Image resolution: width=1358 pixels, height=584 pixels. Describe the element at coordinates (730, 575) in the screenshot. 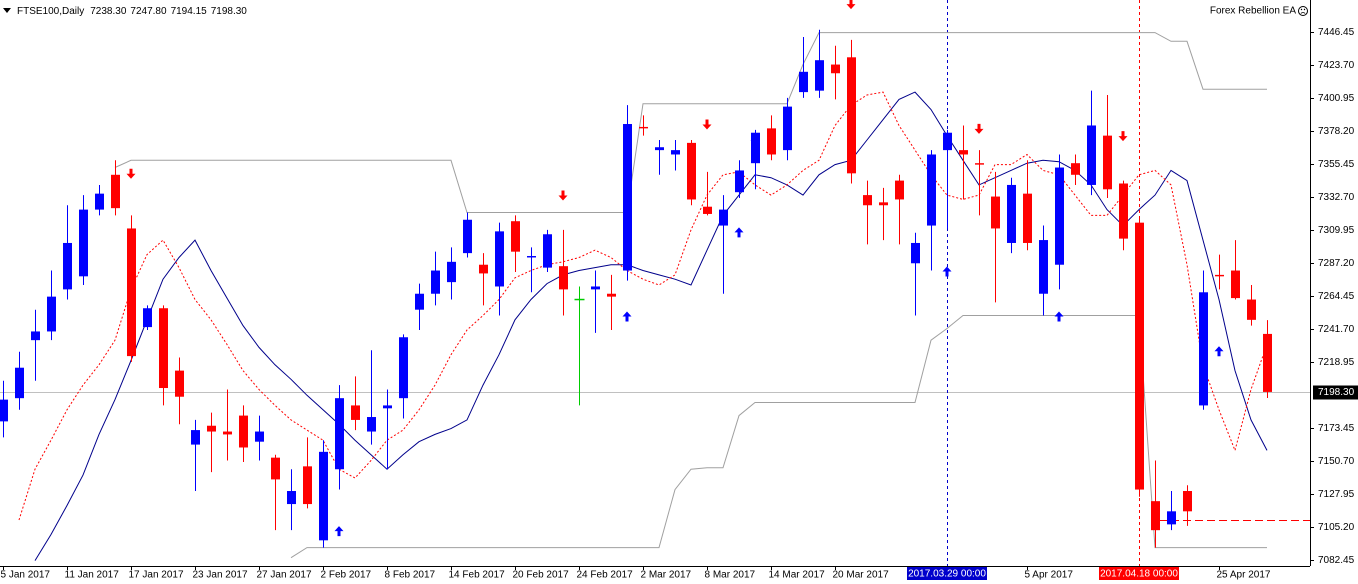

I see `x-tick-label: 8 Mar 2017` at that location.